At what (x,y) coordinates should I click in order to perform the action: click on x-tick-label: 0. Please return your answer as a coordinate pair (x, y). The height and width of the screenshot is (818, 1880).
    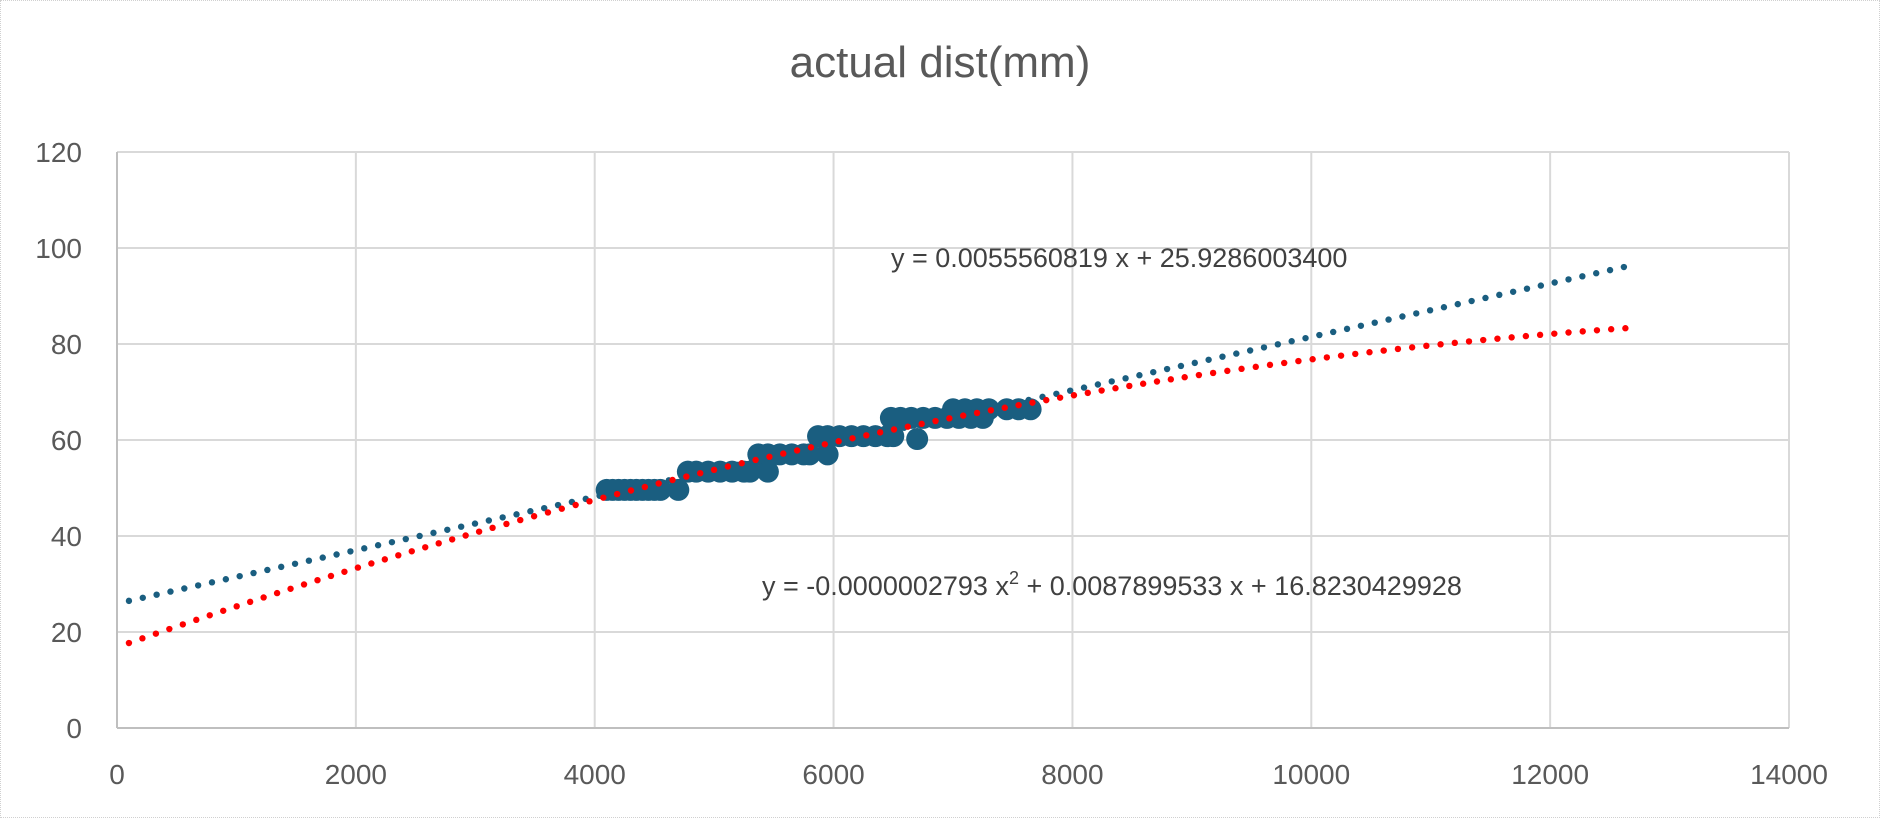
    Looking at the image, I should click on (117, 774).